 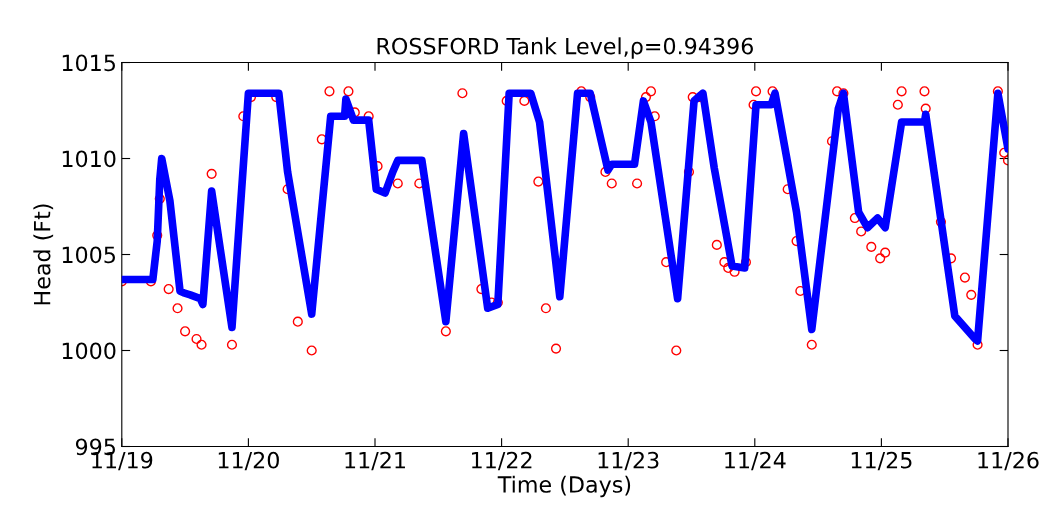 I want to click on x-tick-label: 11/25, so click(x=881, y=461).